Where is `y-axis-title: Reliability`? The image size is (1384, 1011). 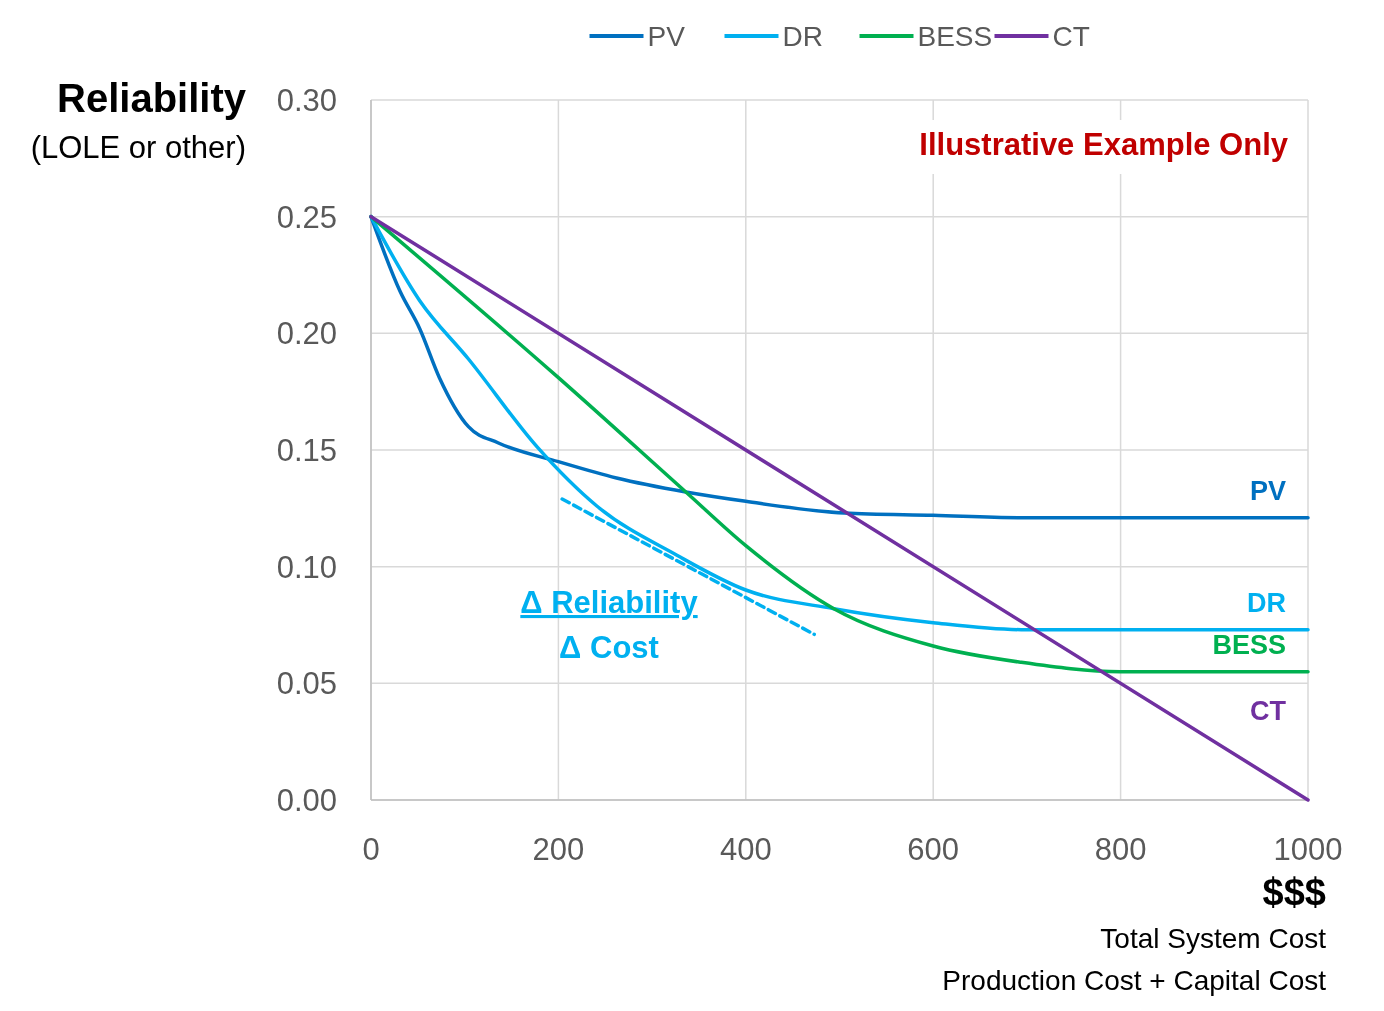 y-axis-title: Reliability is located at coordinates (152, 98).